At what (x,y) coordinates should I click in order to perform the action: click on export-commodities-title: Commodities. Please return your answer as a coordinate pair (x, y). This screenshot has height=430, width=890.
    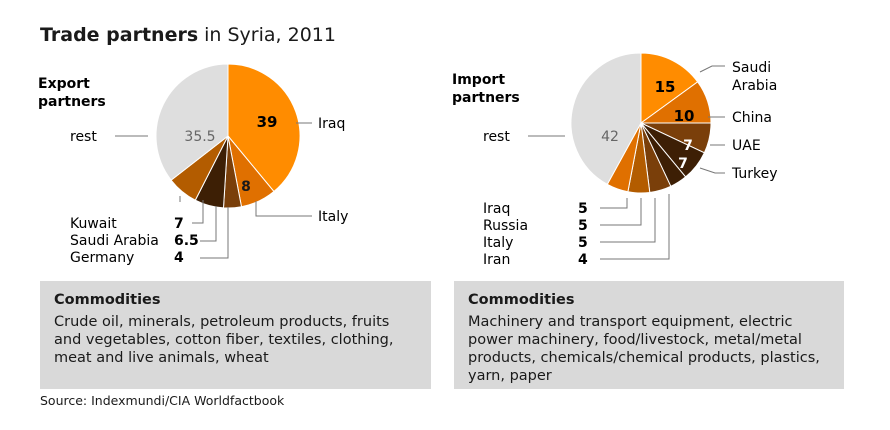
    Looking at the image, I should click on (107, 300).